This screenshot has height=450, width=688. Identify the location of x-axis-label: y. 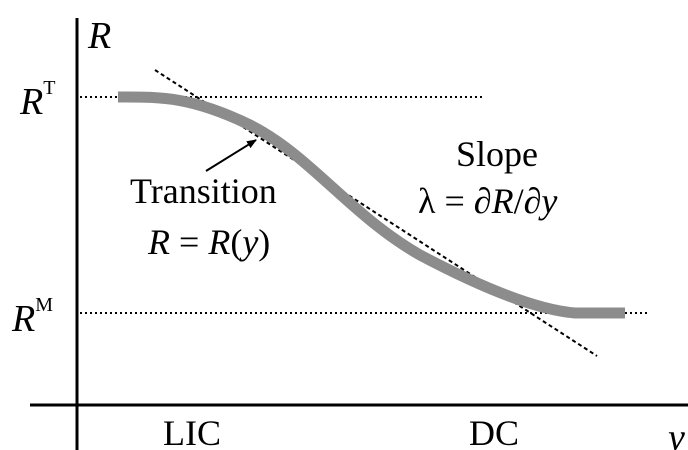
(674, 433).